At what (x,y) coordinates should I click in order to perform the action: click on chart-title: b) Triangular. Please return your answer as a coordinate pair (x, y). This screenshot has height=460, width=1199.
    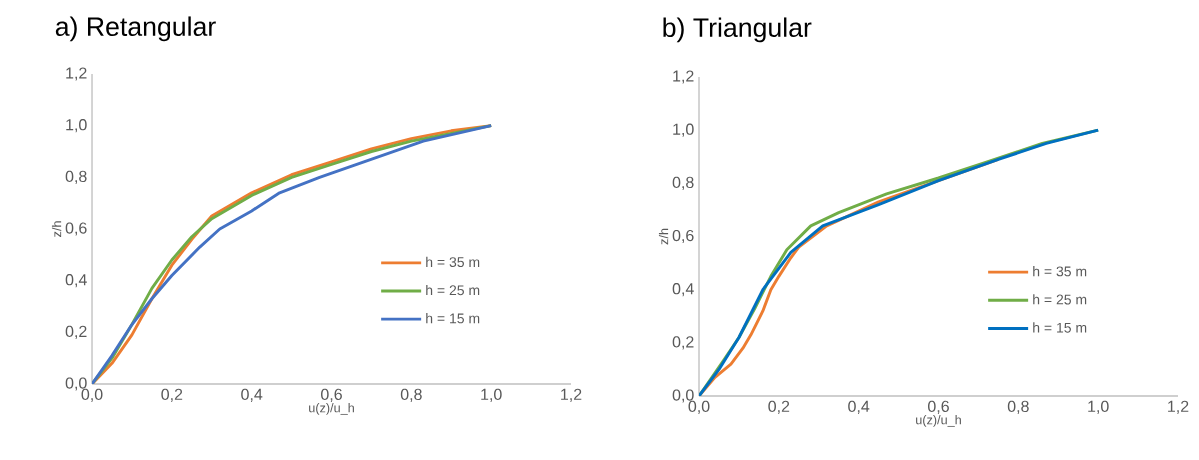
    Looking at the image, I should click on (737, 30).